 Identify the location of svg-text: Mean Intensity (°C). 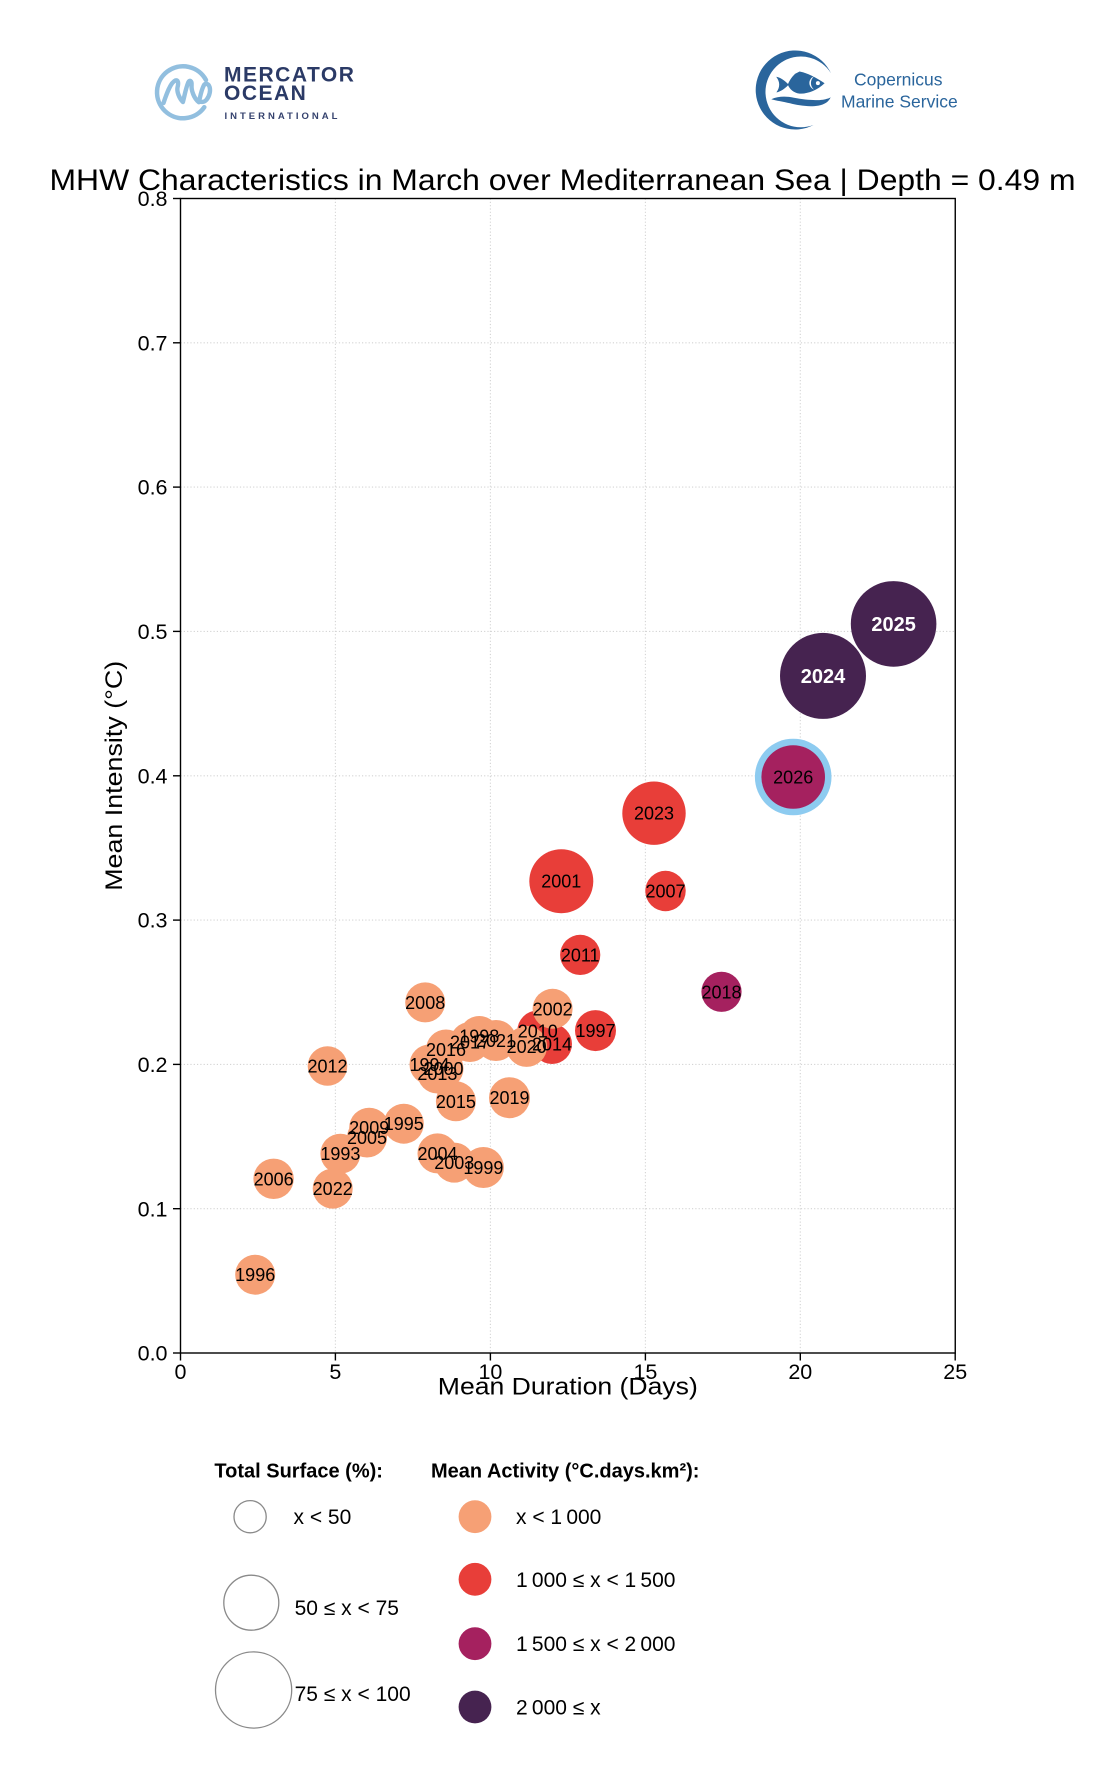
(114, 776).